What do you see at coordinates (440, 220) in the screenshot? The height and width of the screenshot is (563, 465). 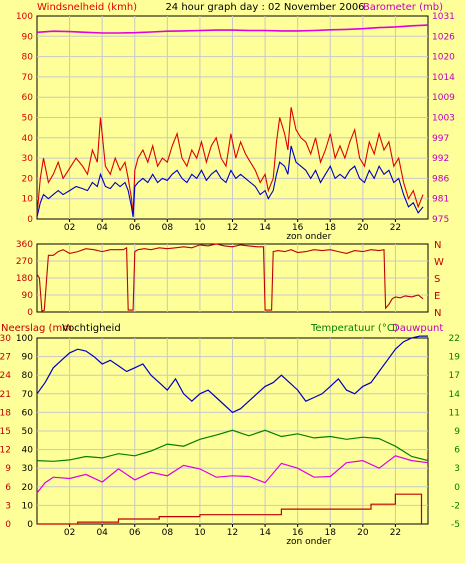 I see `barometer-ytick-label: 975` at bounding box center [440, 220].